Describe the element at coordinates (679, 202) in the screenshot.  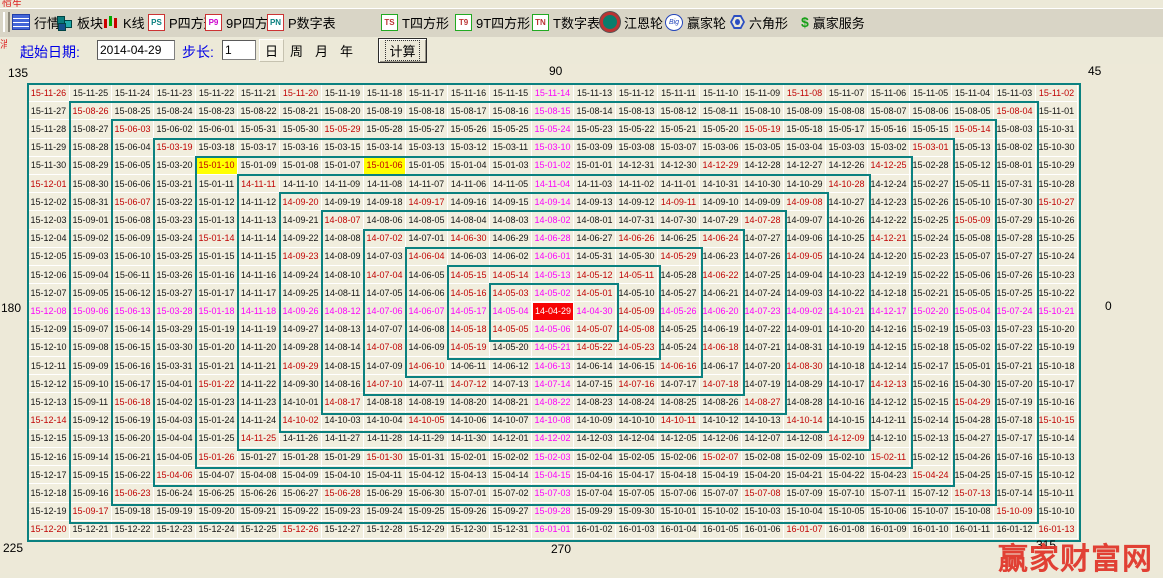
I see `date-cell: 14-09-11` at that location.